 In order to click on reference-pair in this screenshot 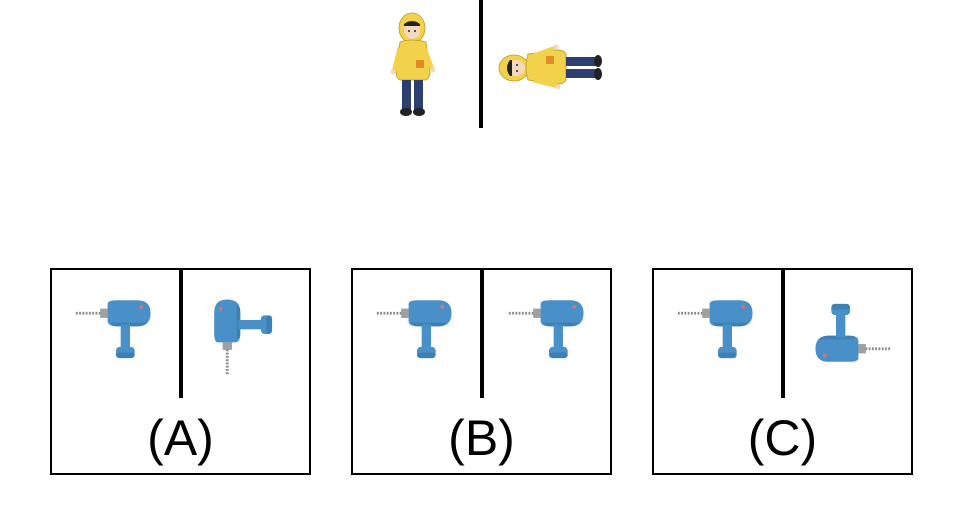, I will do `click(500, 65)`.